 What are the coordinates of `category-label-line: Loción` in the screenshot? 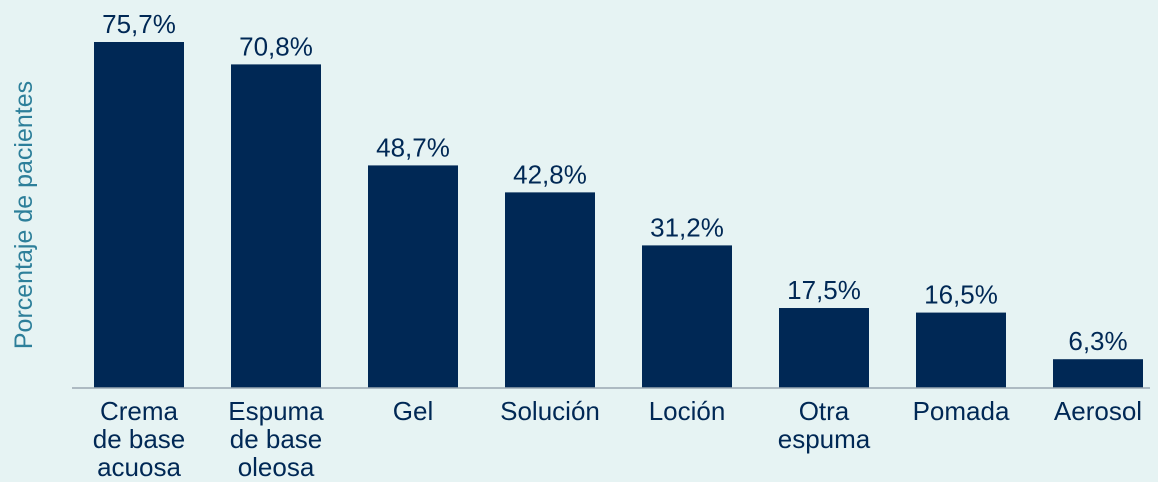 It's located at (687, 411).